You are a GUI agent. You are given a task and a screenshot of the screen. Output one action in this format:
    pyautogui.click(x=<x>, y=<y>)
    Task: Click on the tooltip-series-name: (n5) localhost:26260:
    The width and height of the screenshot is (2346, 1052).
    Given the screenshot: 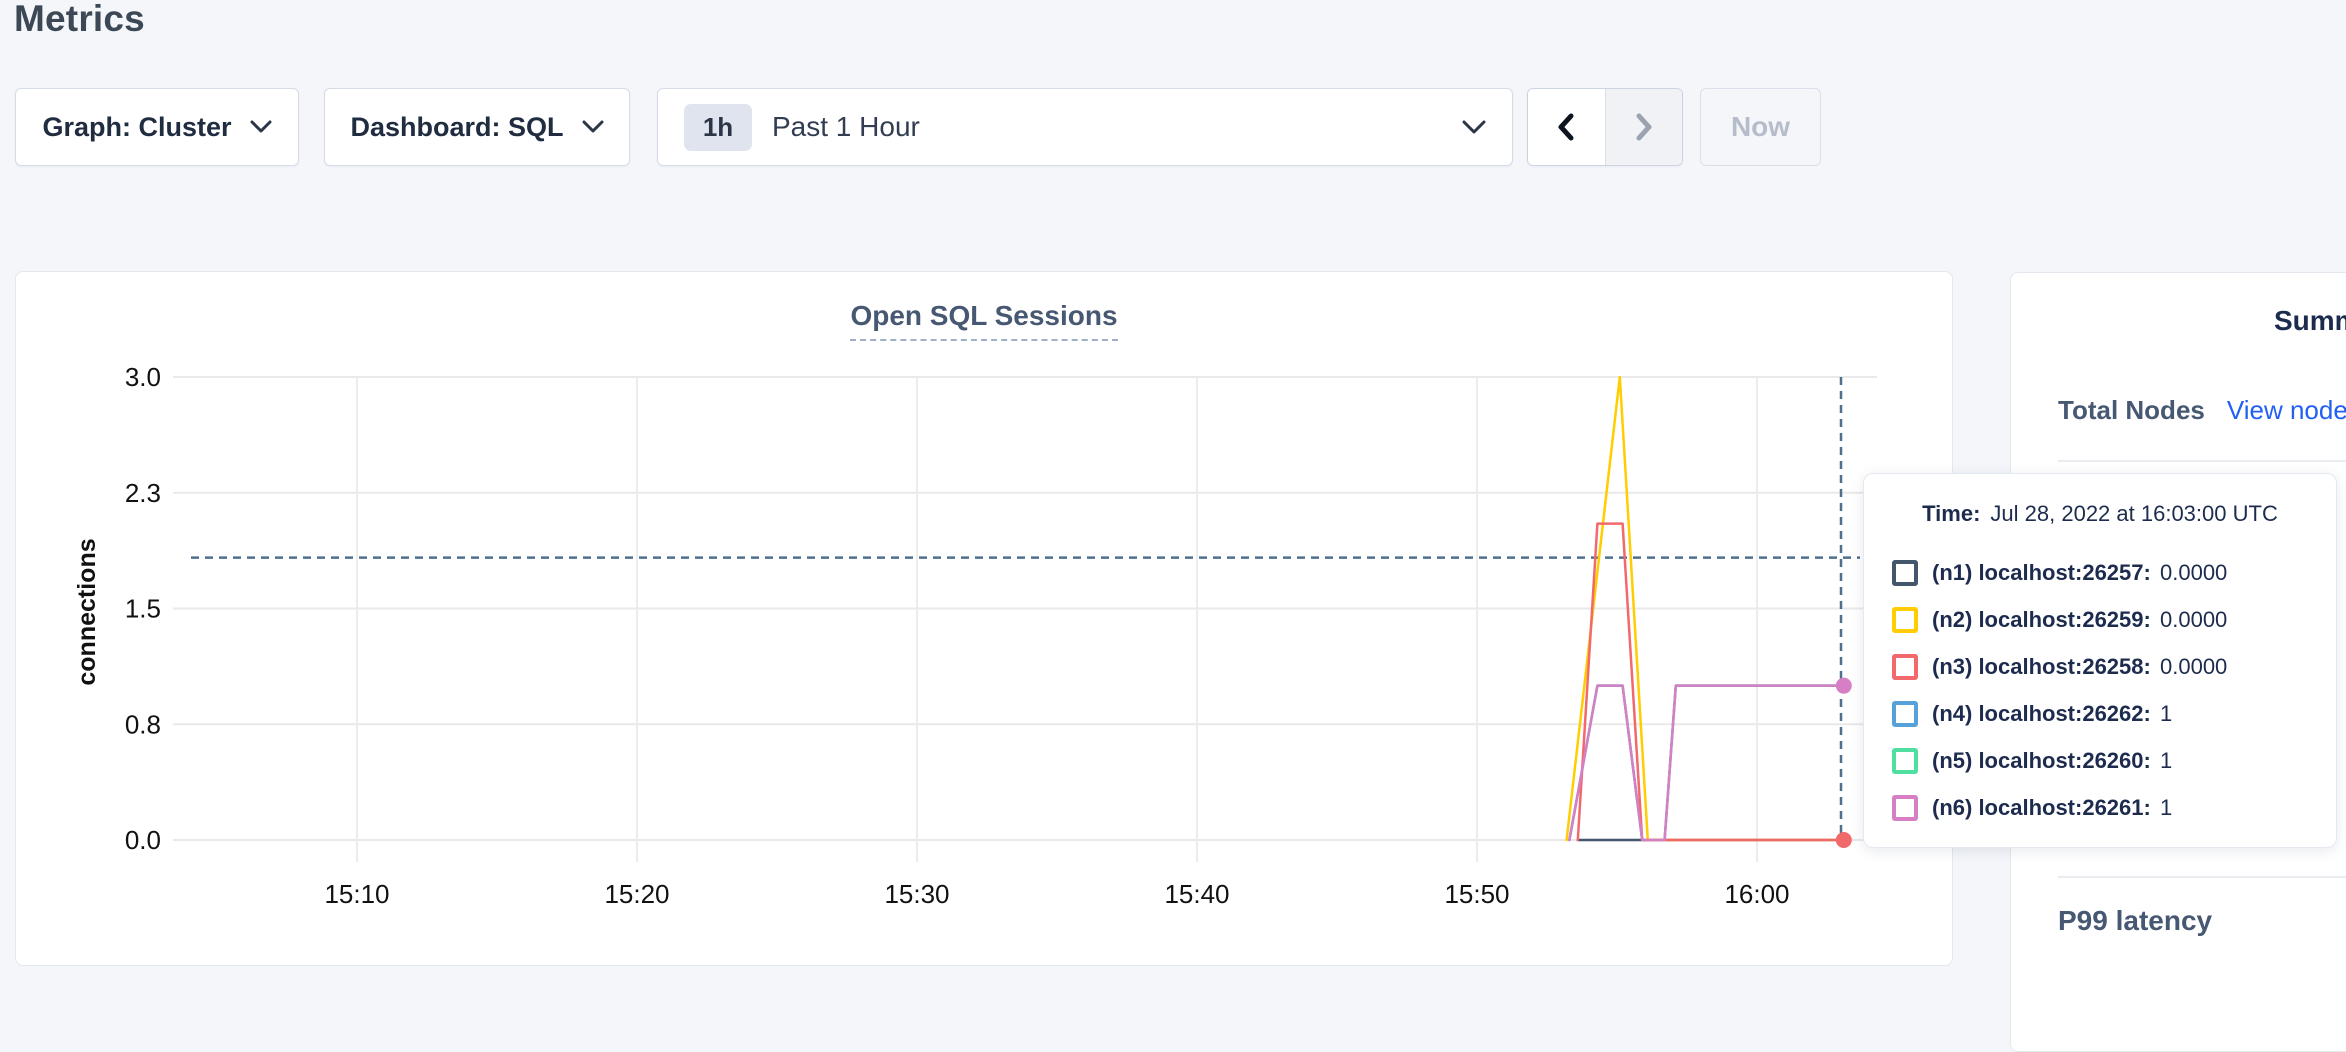 What is the action you would take?
    pyautogui.click(x=2041, y=760)
    